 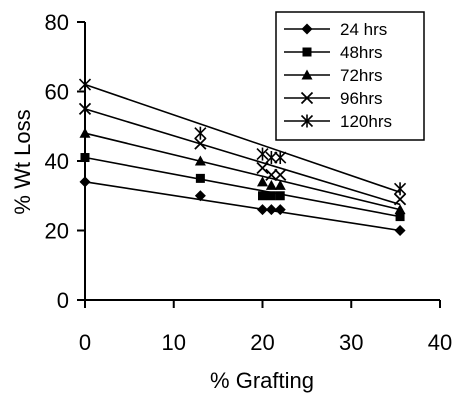 I want to click on y-axis-title: % Wt Loss, so click(x=22, y=161).